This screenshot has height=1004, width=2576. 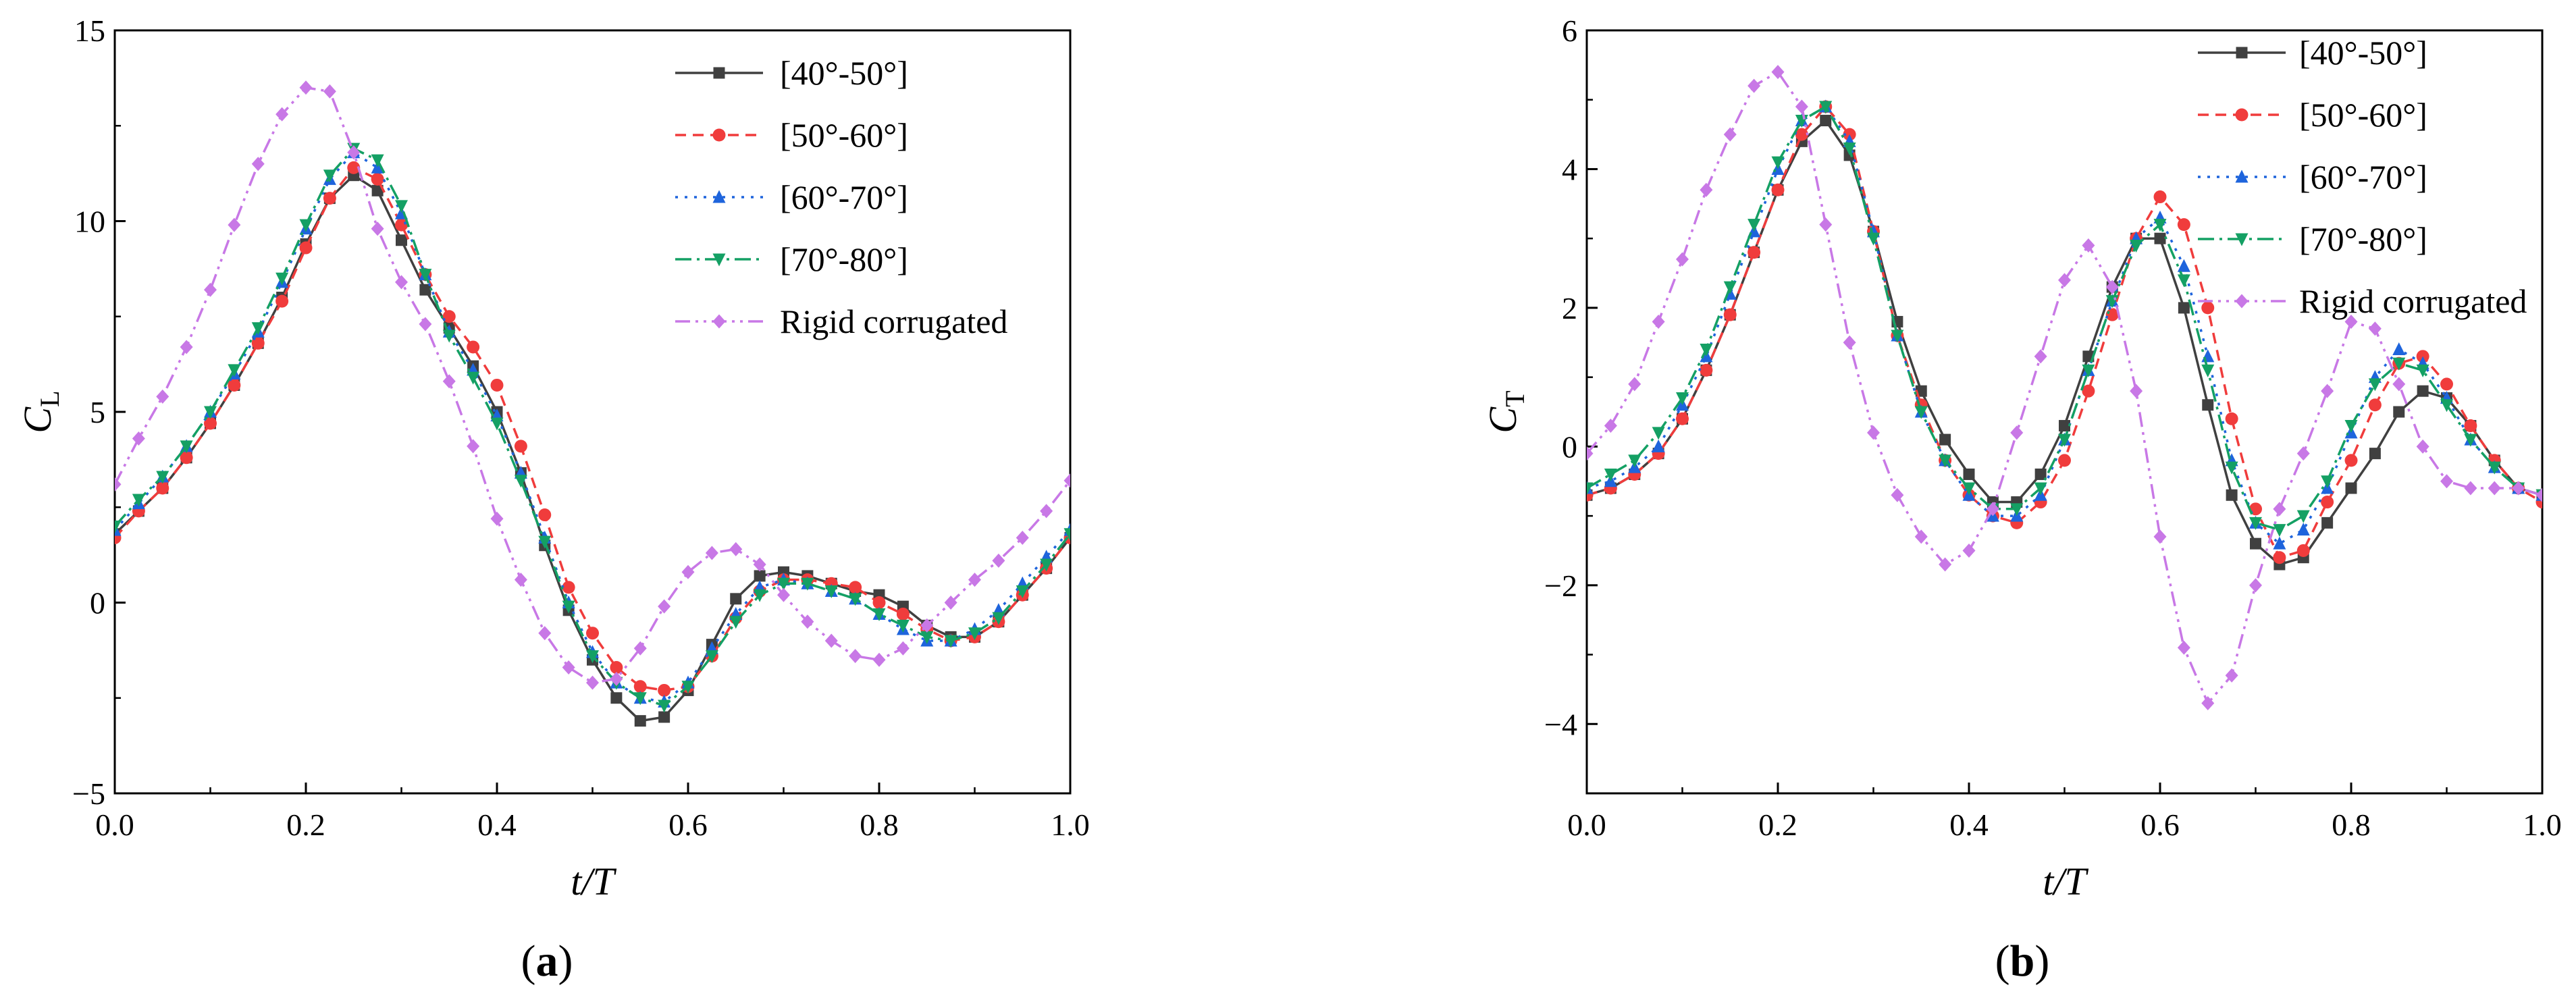 I want to click on y-tick-label: 4, so click(x=1569, y=169).